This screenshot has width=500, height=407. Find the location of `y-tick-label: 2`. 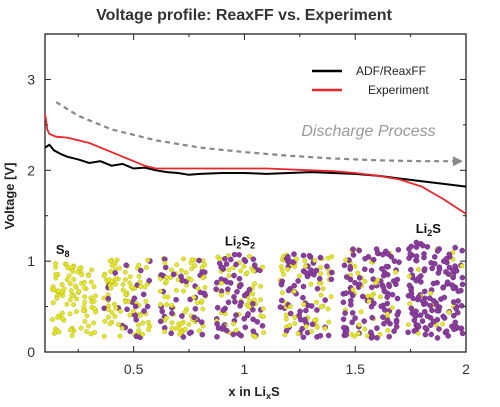

y-tick-label: 2 is located at coordinates (31, 170).